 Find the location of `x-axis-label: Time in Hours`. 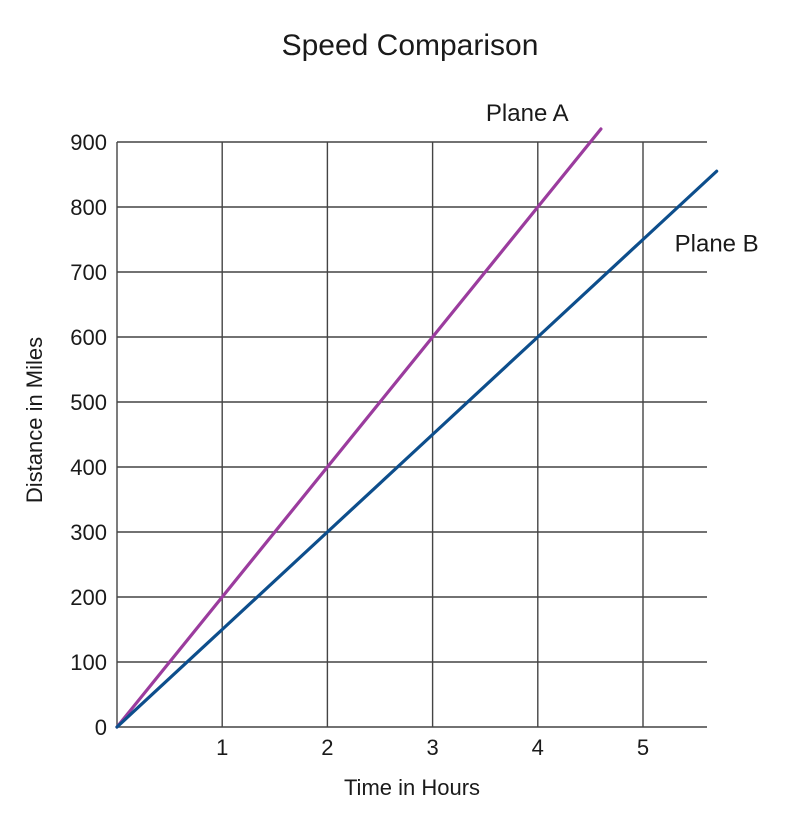

x-axis-label: Time in Hours is located at coordinates (412, 787).